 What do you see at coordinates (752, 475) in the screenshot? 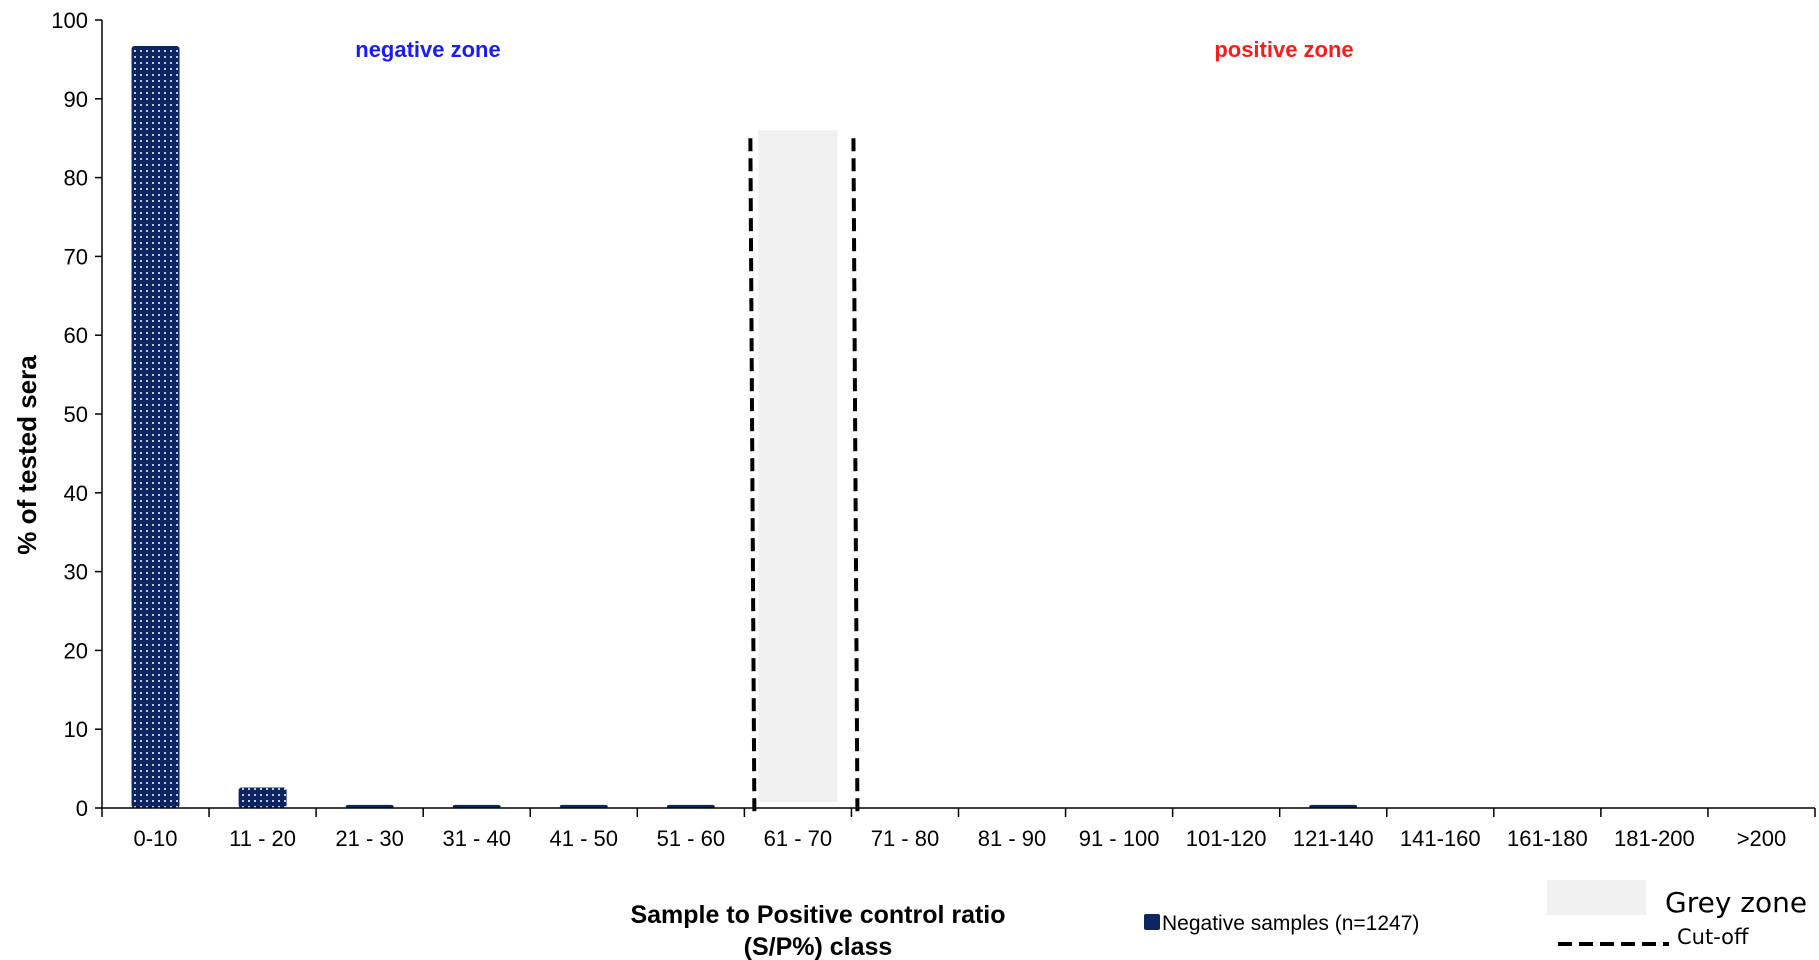
I see `cutoff-line-left` at bounding box center [752, 475].